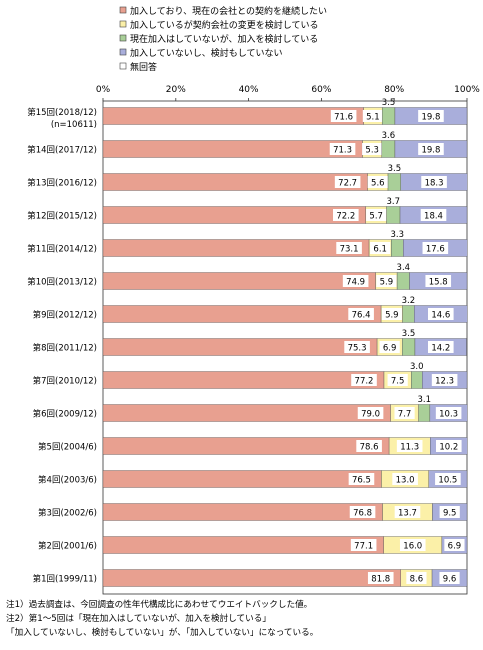 The image size is (483, 650). I want to click on data-label: 5.1, so click(373, 118).